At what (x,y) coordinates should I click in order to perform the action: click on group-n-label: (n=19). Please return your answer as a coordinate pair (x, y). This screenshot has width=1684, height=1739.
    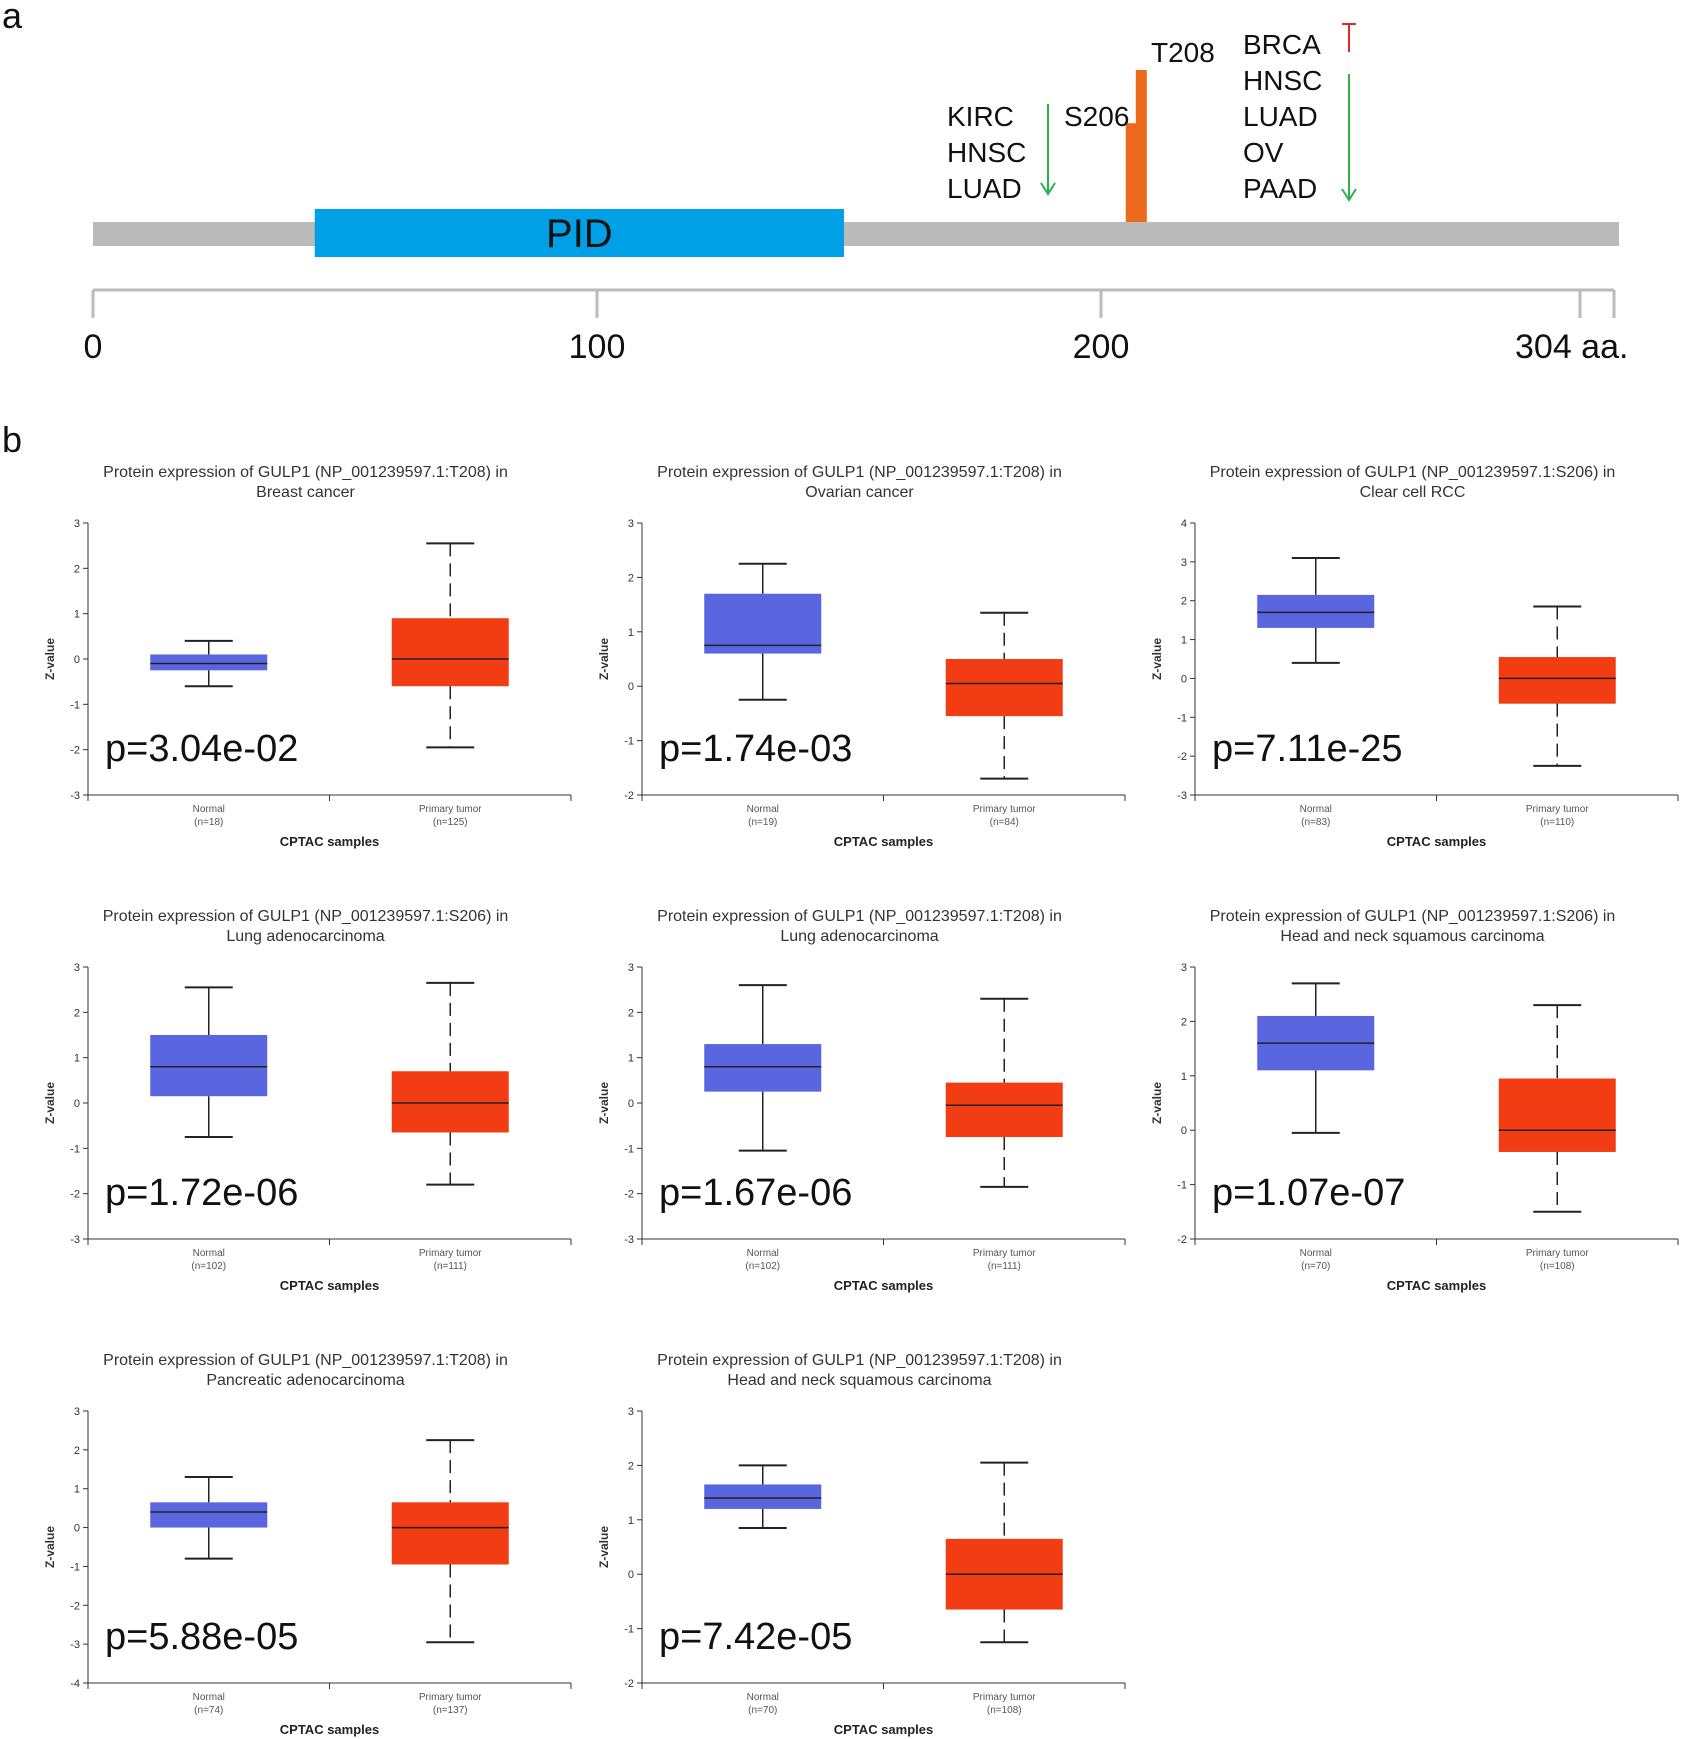
    Looking at the image, I should click on (762, 822).